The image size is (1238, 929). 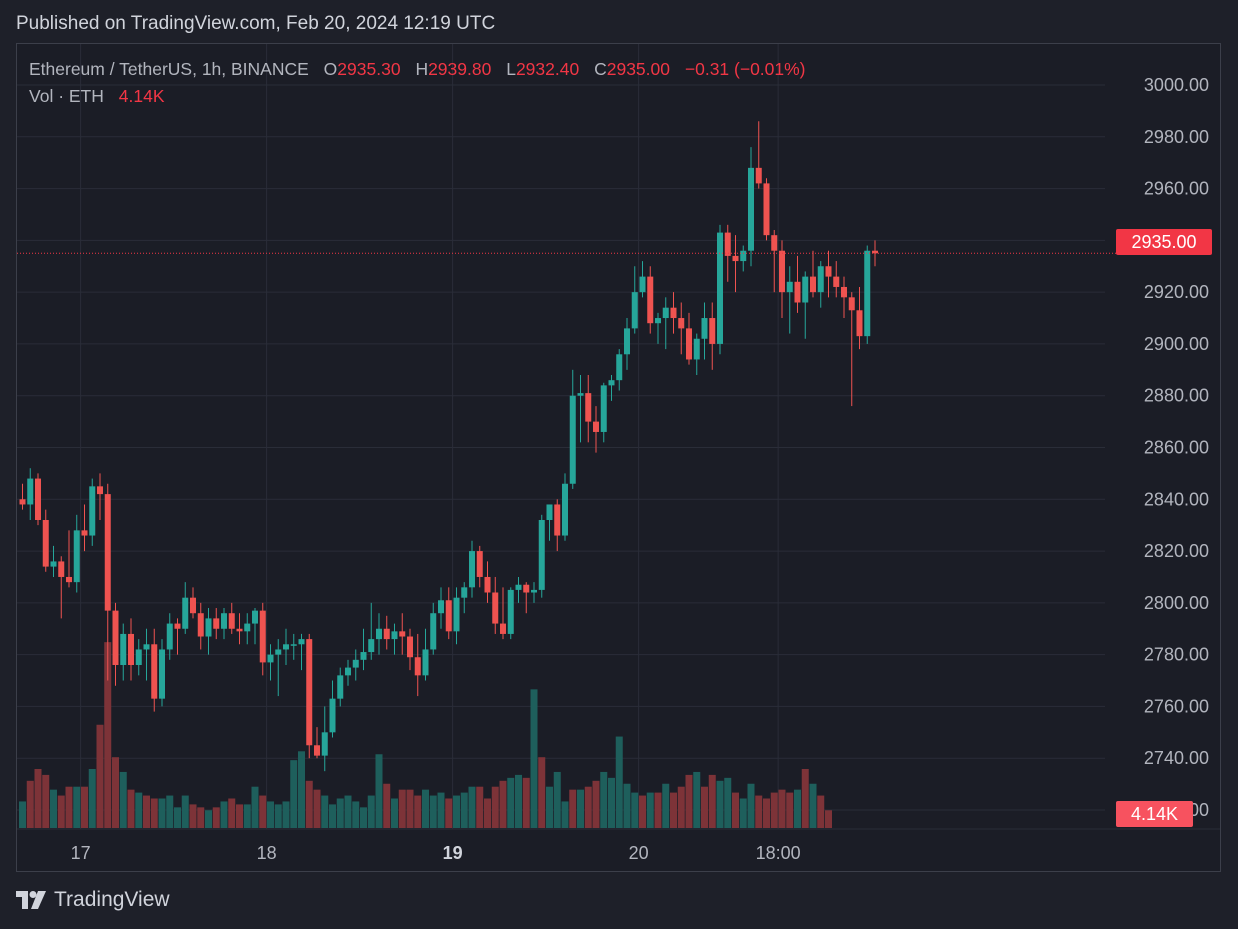 What do you see at coordinates (1154, 814) in the screenshot?
I see `last-volume-badge: 4.14K` at bounding box center [1154, 814].